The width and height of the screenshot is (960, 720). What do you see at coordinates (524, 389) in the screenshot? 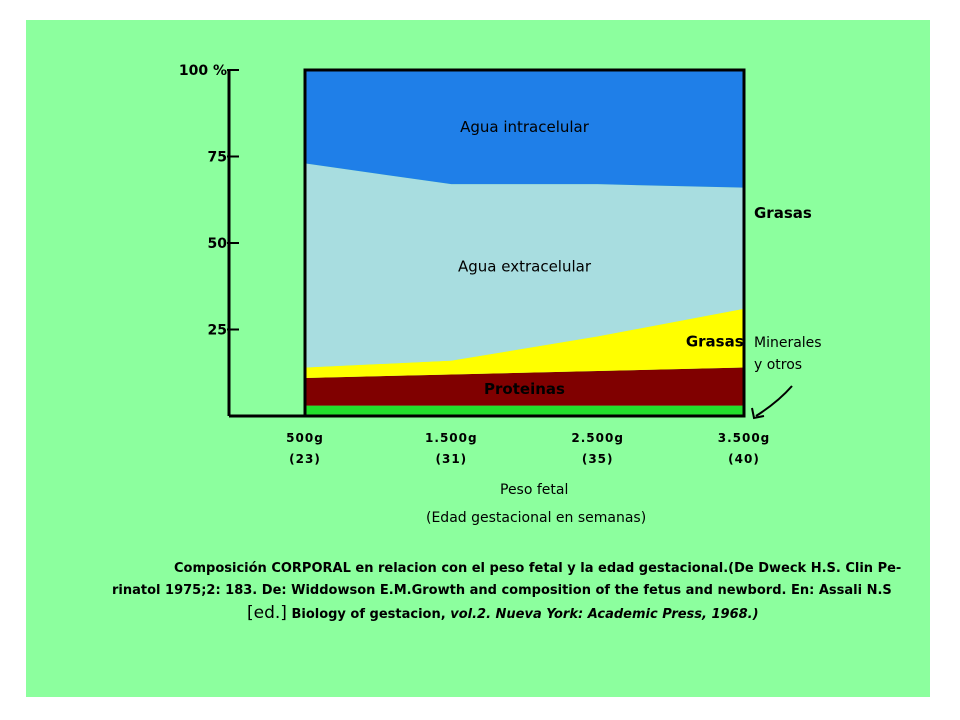
I see `band-label-proteinas: Proteinas` at bounding box center [524, 389].